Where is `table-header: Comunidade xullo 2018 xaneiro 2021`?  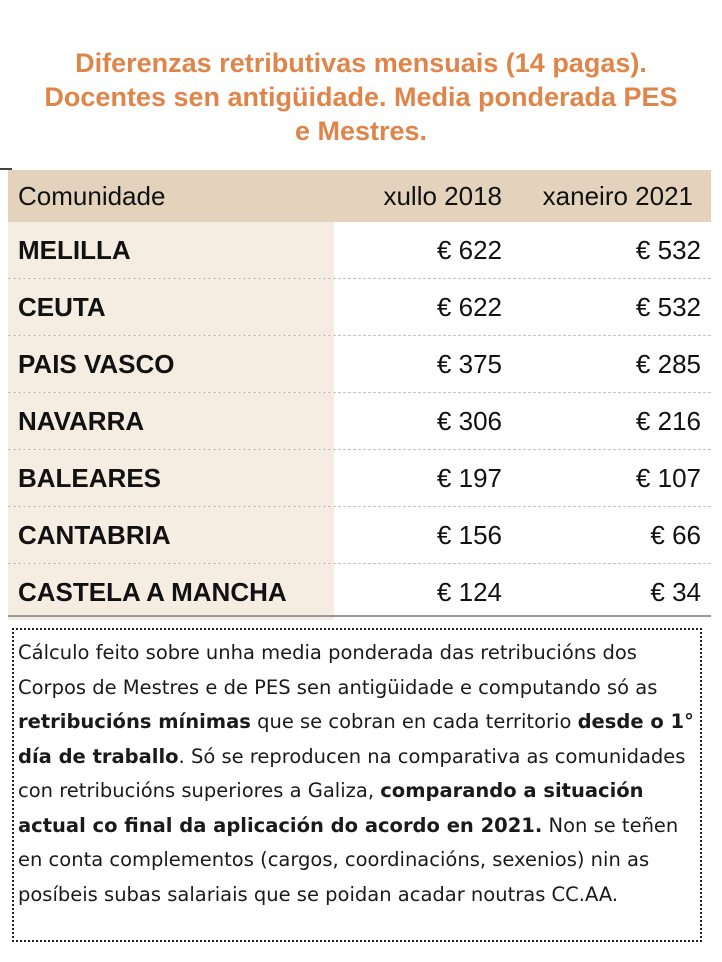
table-header: Comunidade xullo 2018 xaneiro 2021 is located at coordinates (359, 196).